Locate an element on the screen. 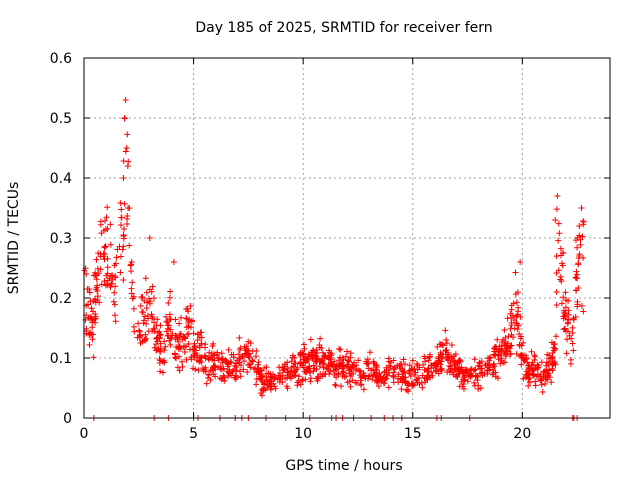 Image resolution: width=640 pixels, height=480 pixels. y-tick-label: 0.1 is located at coordinates (61, 359).